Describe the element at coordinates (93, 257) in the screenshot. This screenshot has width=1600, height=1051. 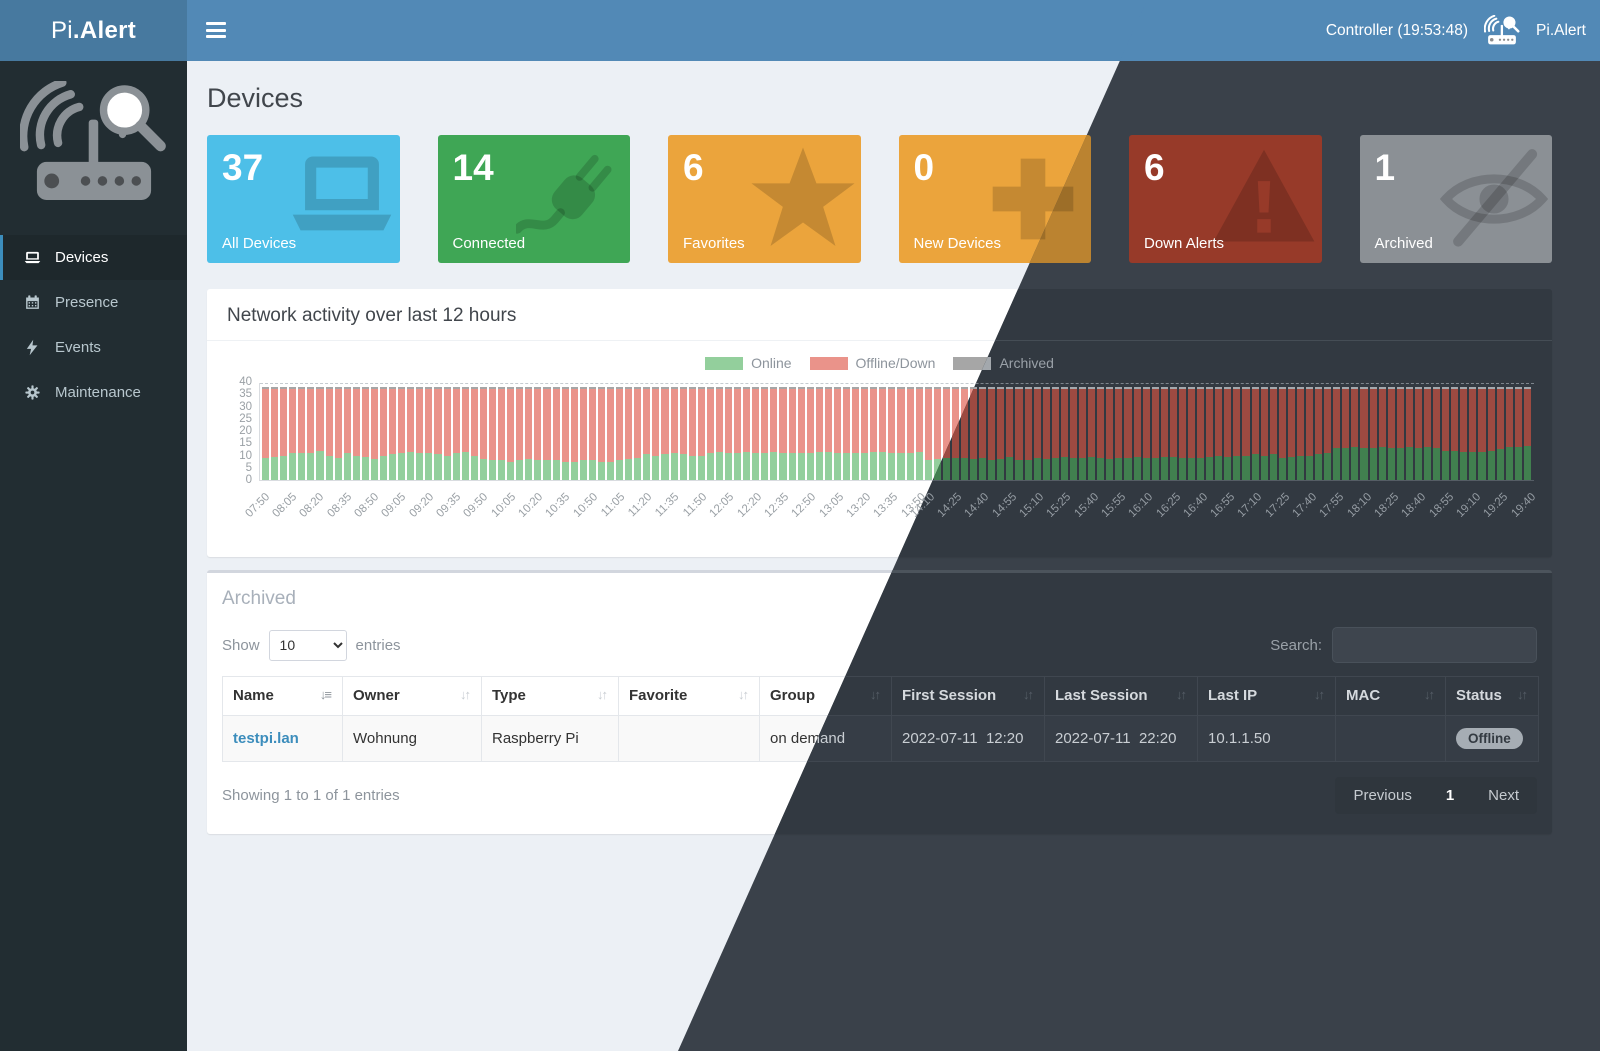
I see `sidebar-item-devices: Devices` at that location.